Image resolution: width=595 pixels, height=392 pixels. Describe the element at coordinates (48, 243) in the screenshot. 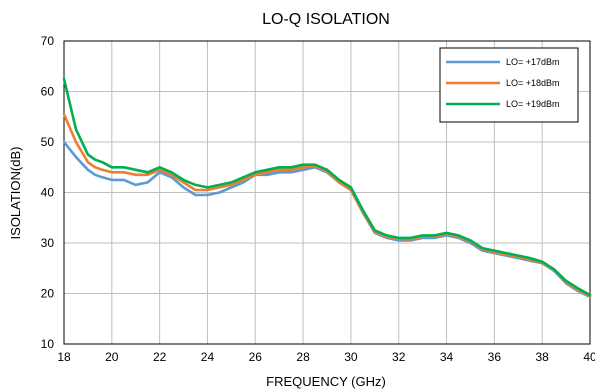

I see `y-tick-label: 30` at that location.